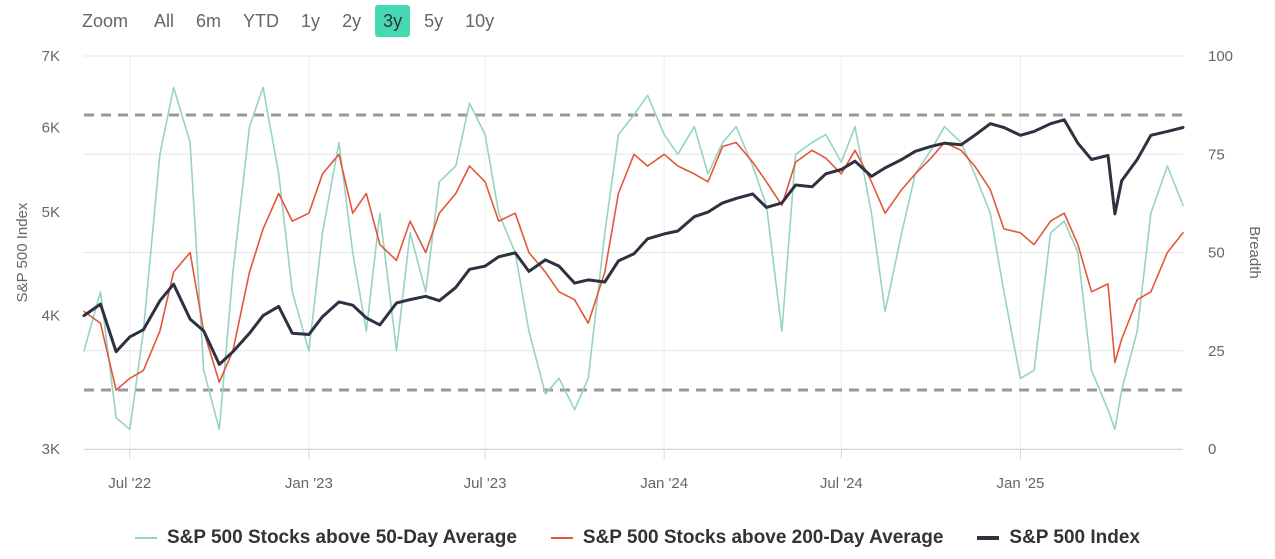  Describe the element at coordinates (479, 21) in the screenshot. I see `zoom-button-10y: 10y` at that location.